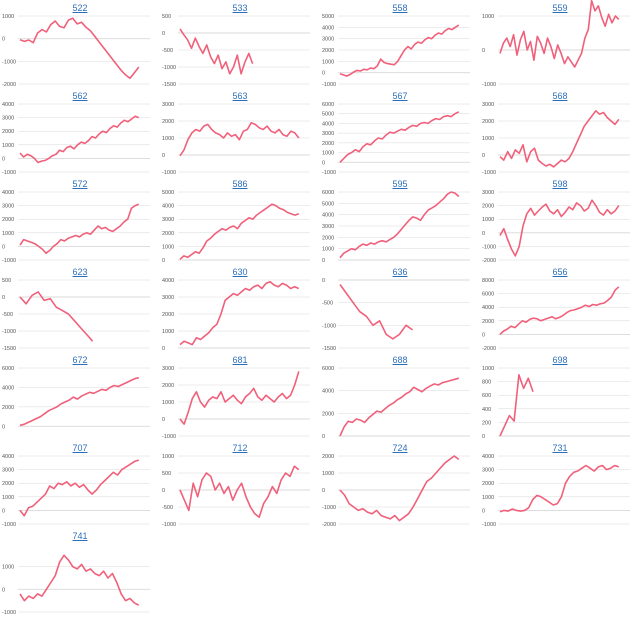 The height and width of the screenshot is (620, 640). What do you see at coordinates (80, 96) in the screenshot?
I see `chart-title-link: 562` at bounding box center [80, 96].